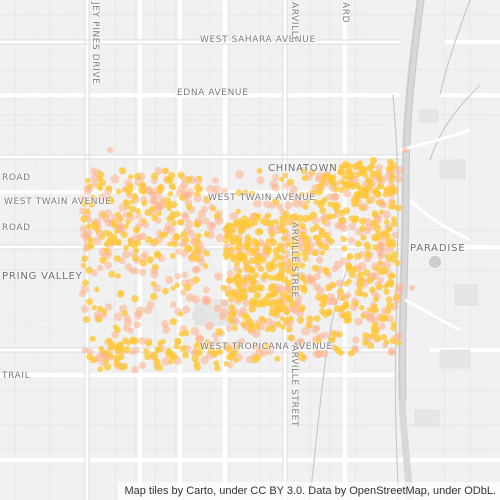 The width and height of the screenshot is (500, 500). I want to click on road-label-trail: TRAIL, so click(16, 376).